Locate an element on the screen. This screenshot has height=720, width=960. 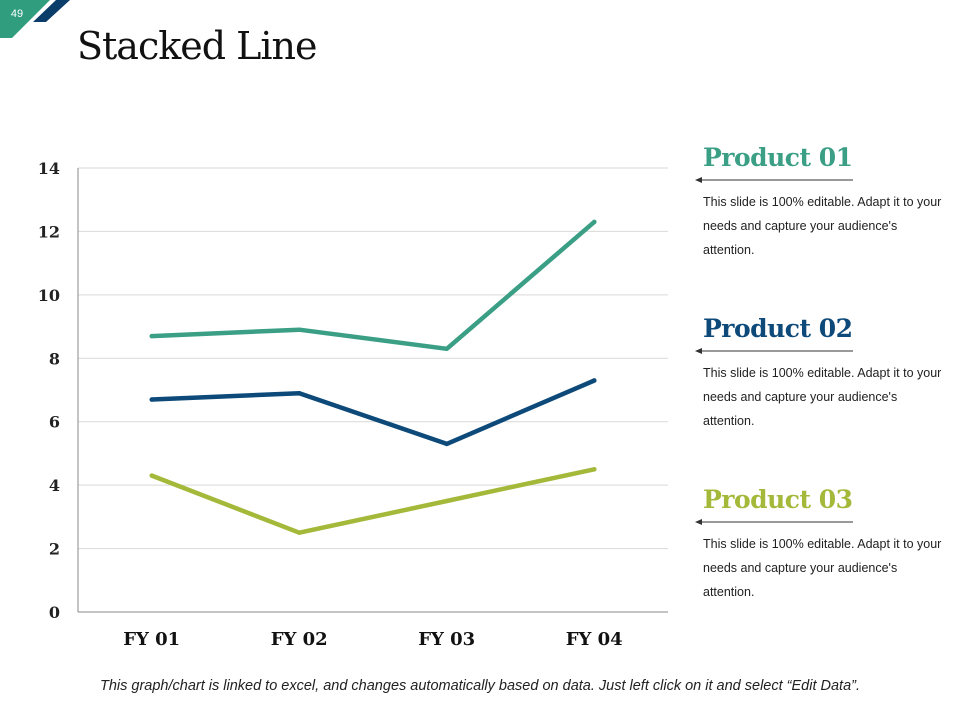
y-tick-label: 0 is located at coordinates (54, 612).